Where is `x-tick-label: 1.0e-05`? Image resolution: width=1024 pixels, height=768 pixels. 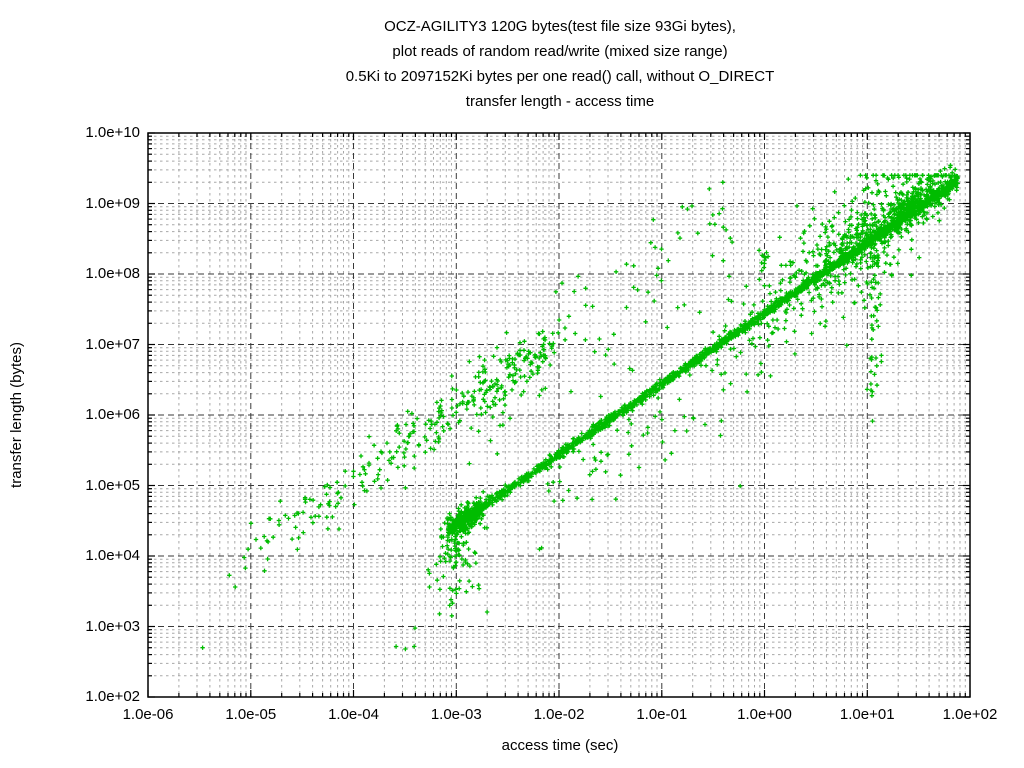
x-tick-label: 1.0e-05 is located at coordinates (251, 714).